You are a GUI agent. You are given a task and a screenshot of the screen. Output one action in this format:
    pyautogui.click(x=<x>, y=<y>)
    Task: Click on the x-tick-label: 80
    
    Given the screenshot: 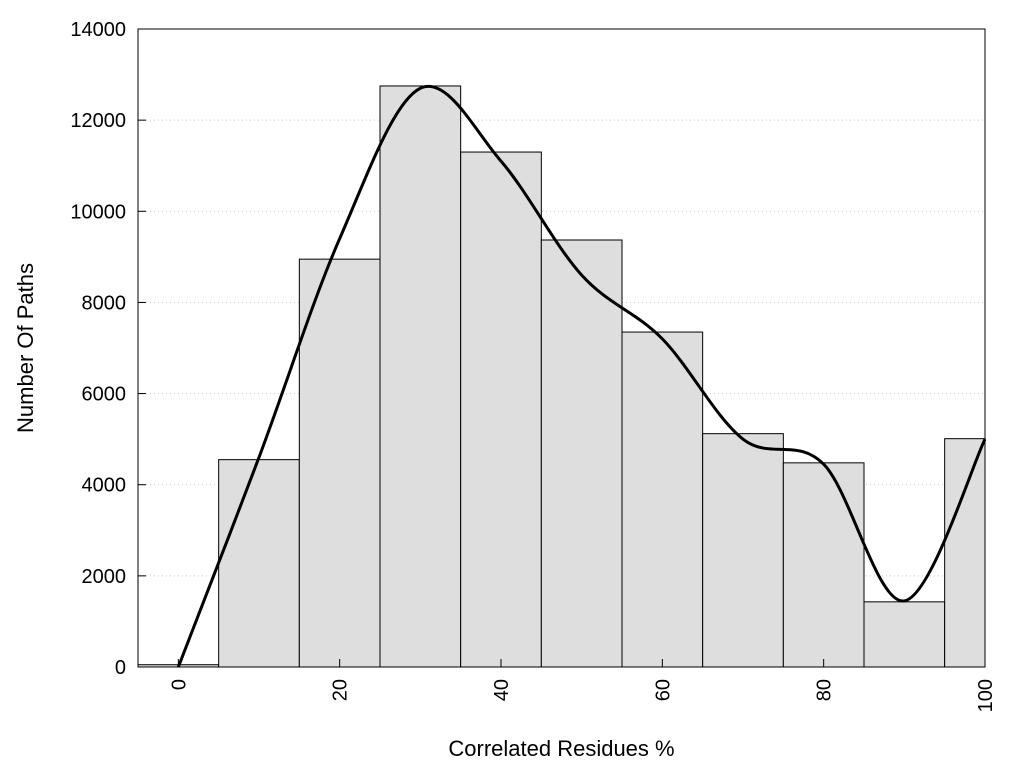 What is the action you would take?
    pyautogui.click(x=825, y=690)
    